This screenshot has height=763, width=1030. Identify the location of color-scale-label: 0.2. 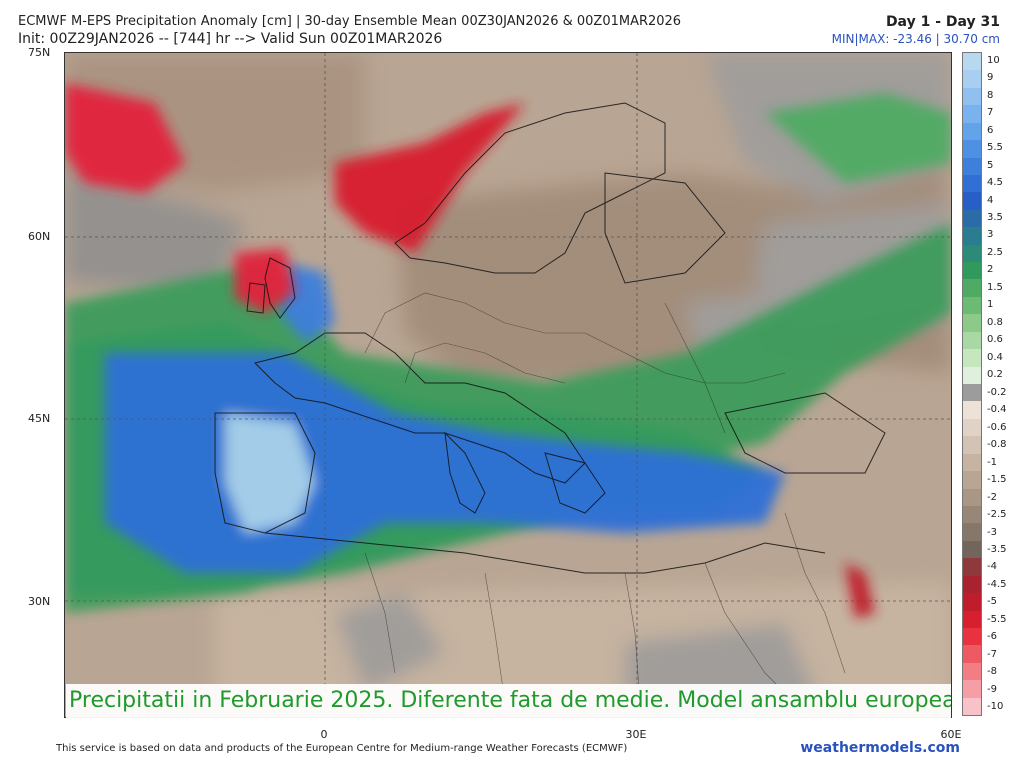
(995, 375).